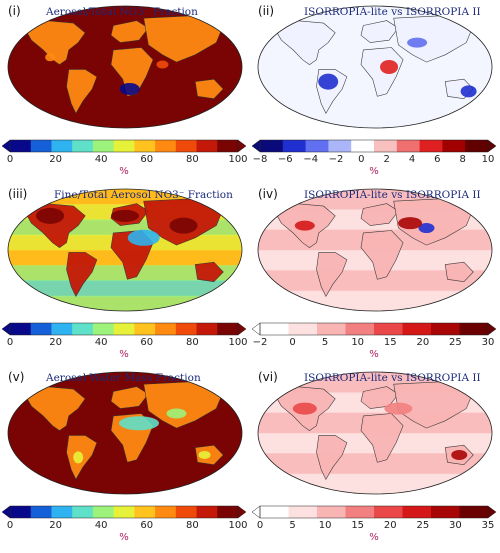  I want to click on panel-title: Aerosol Water Mass Fraction, so click(123, 378).